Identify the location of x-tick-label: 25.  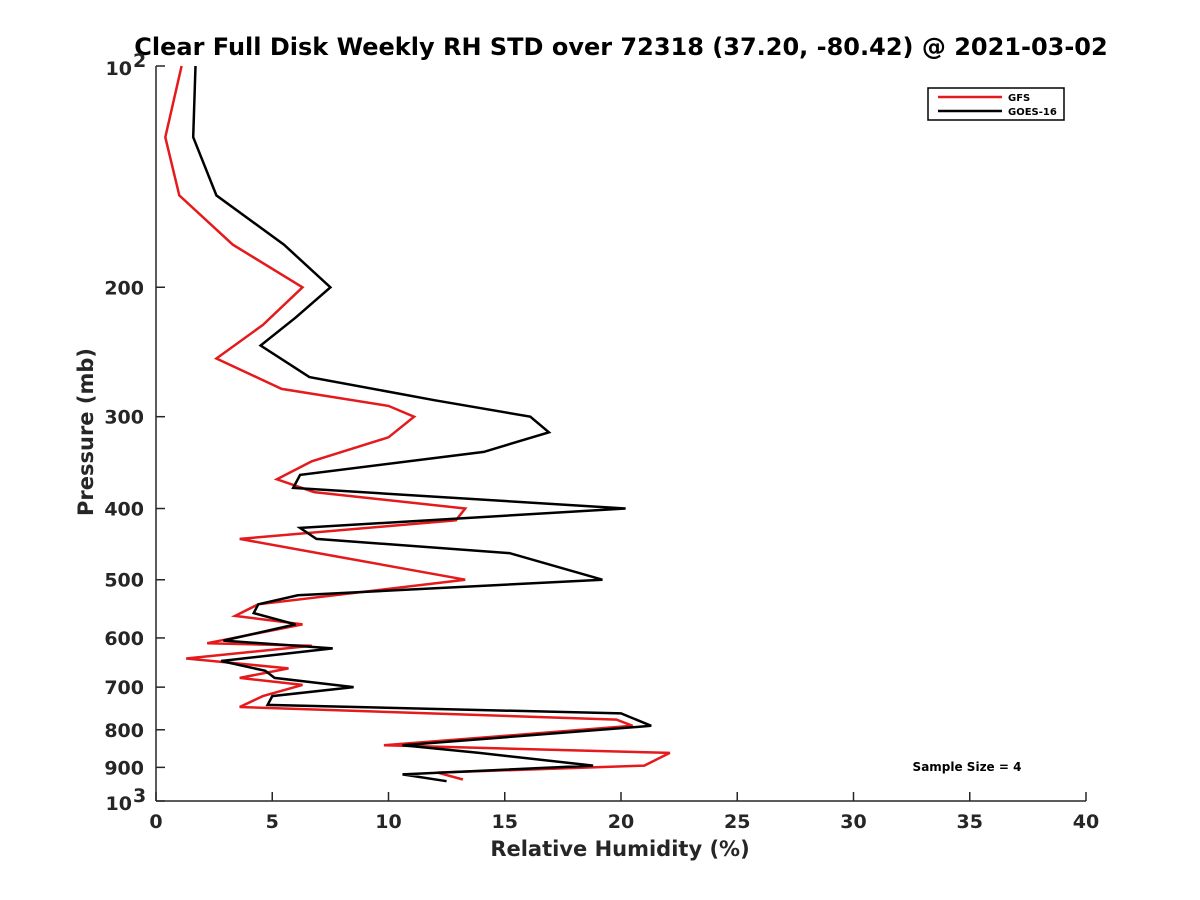
(737, 822).